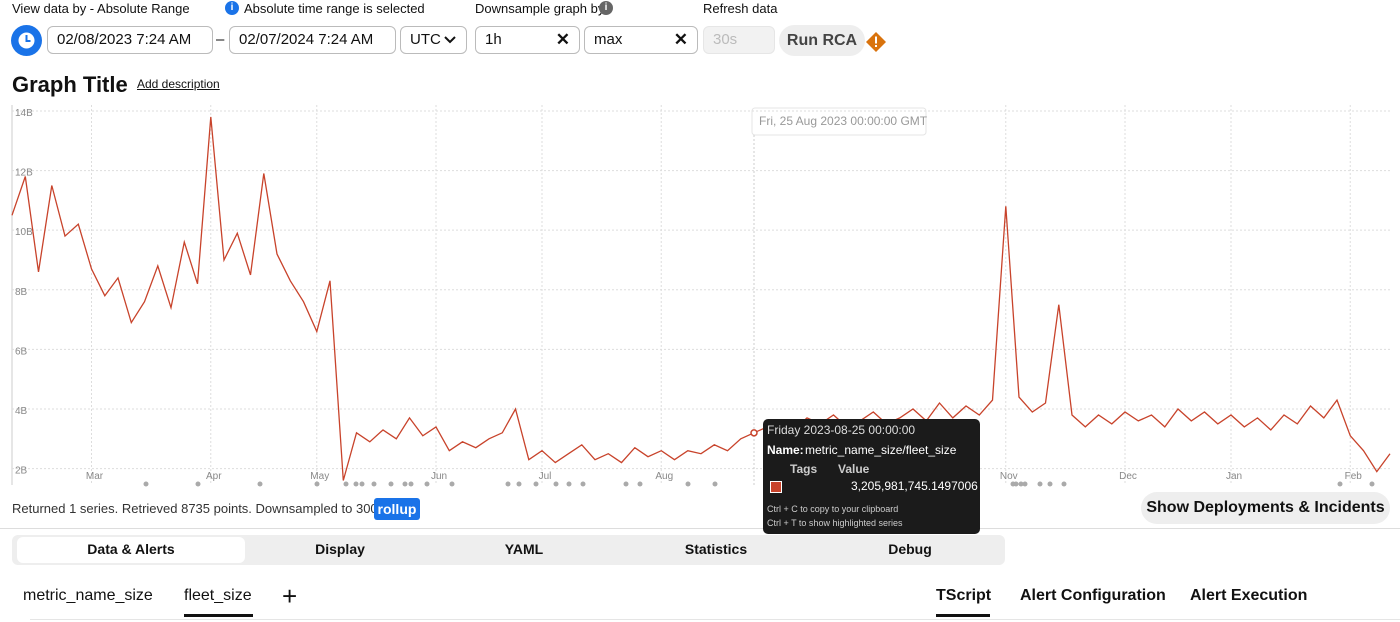 The height and width of the screenshot is (622, 1400). I want to click on label: Absolute time range is selected, so click(334, 8).